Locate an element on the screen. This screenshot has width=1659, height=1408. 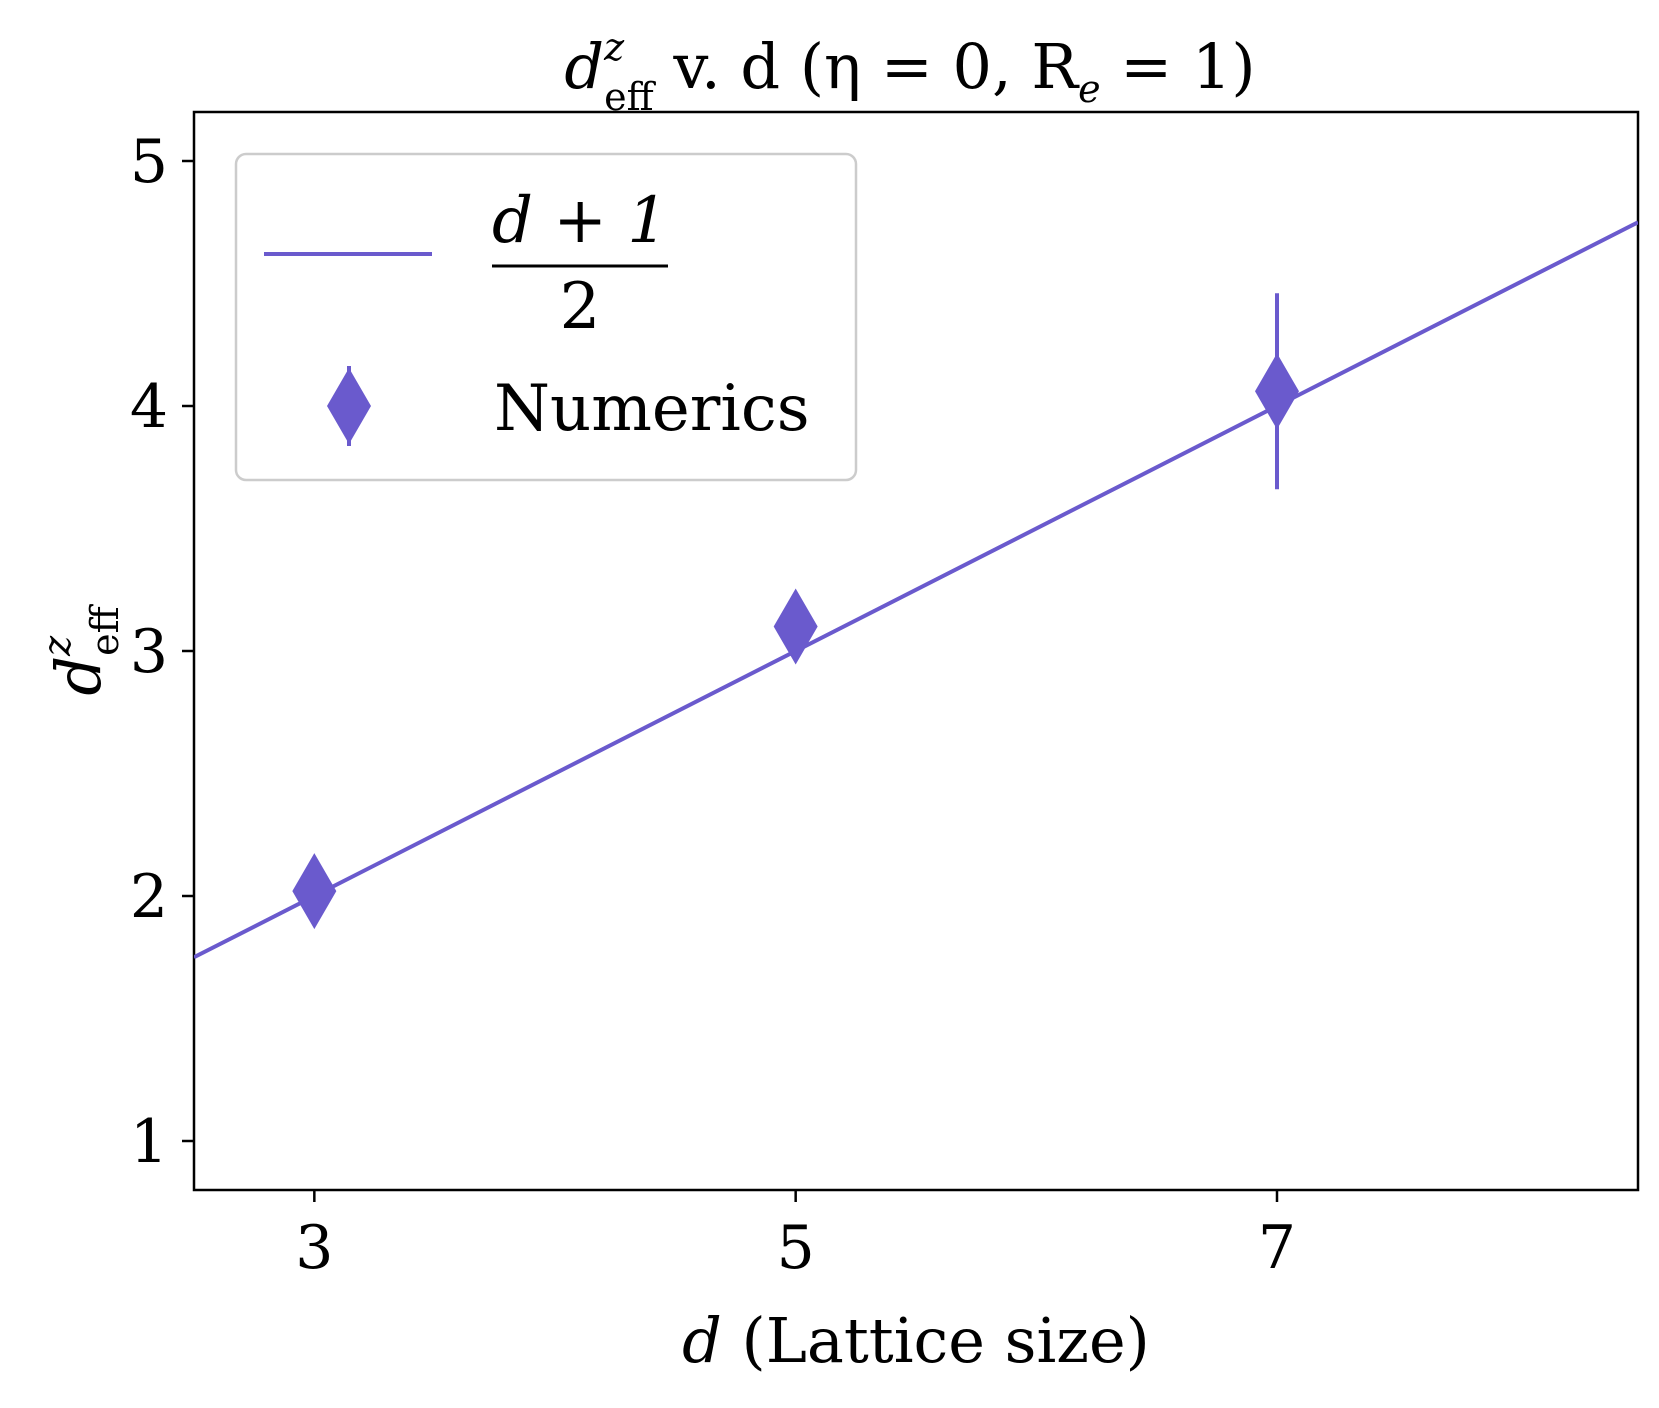
y-tick-label: 4 is located at coordinates (149, 407).